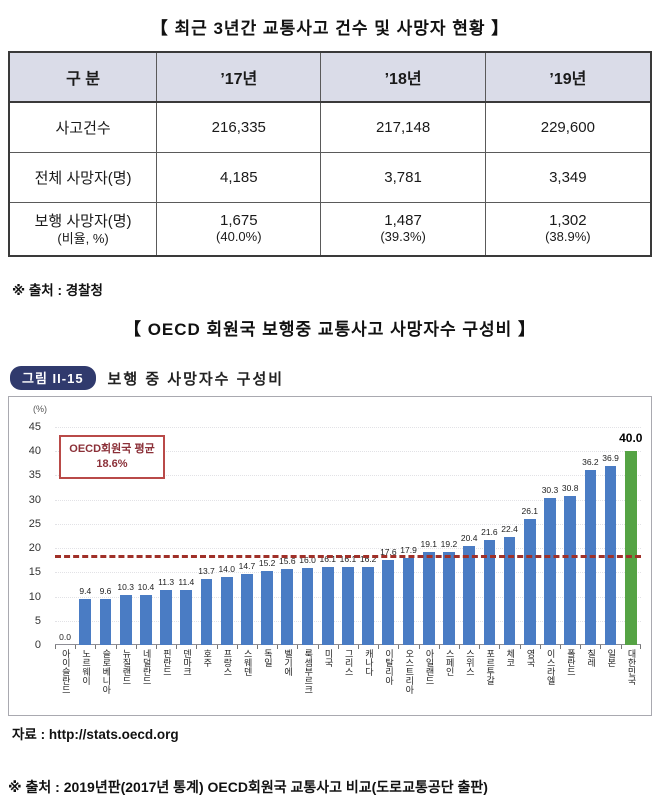 Image resolution: width=660 pixels, height=805 pixels. I want to click on x-label-slot: 노르웨이, so click(85, 679).